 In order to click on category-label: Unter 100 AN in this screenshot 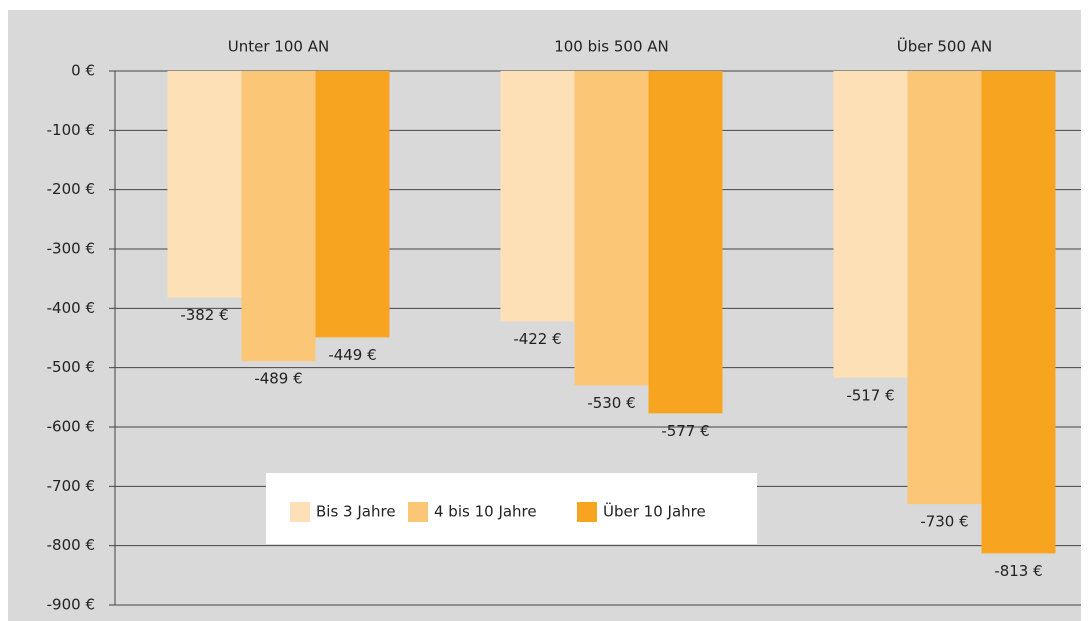, I will do `click(278, 47)`.